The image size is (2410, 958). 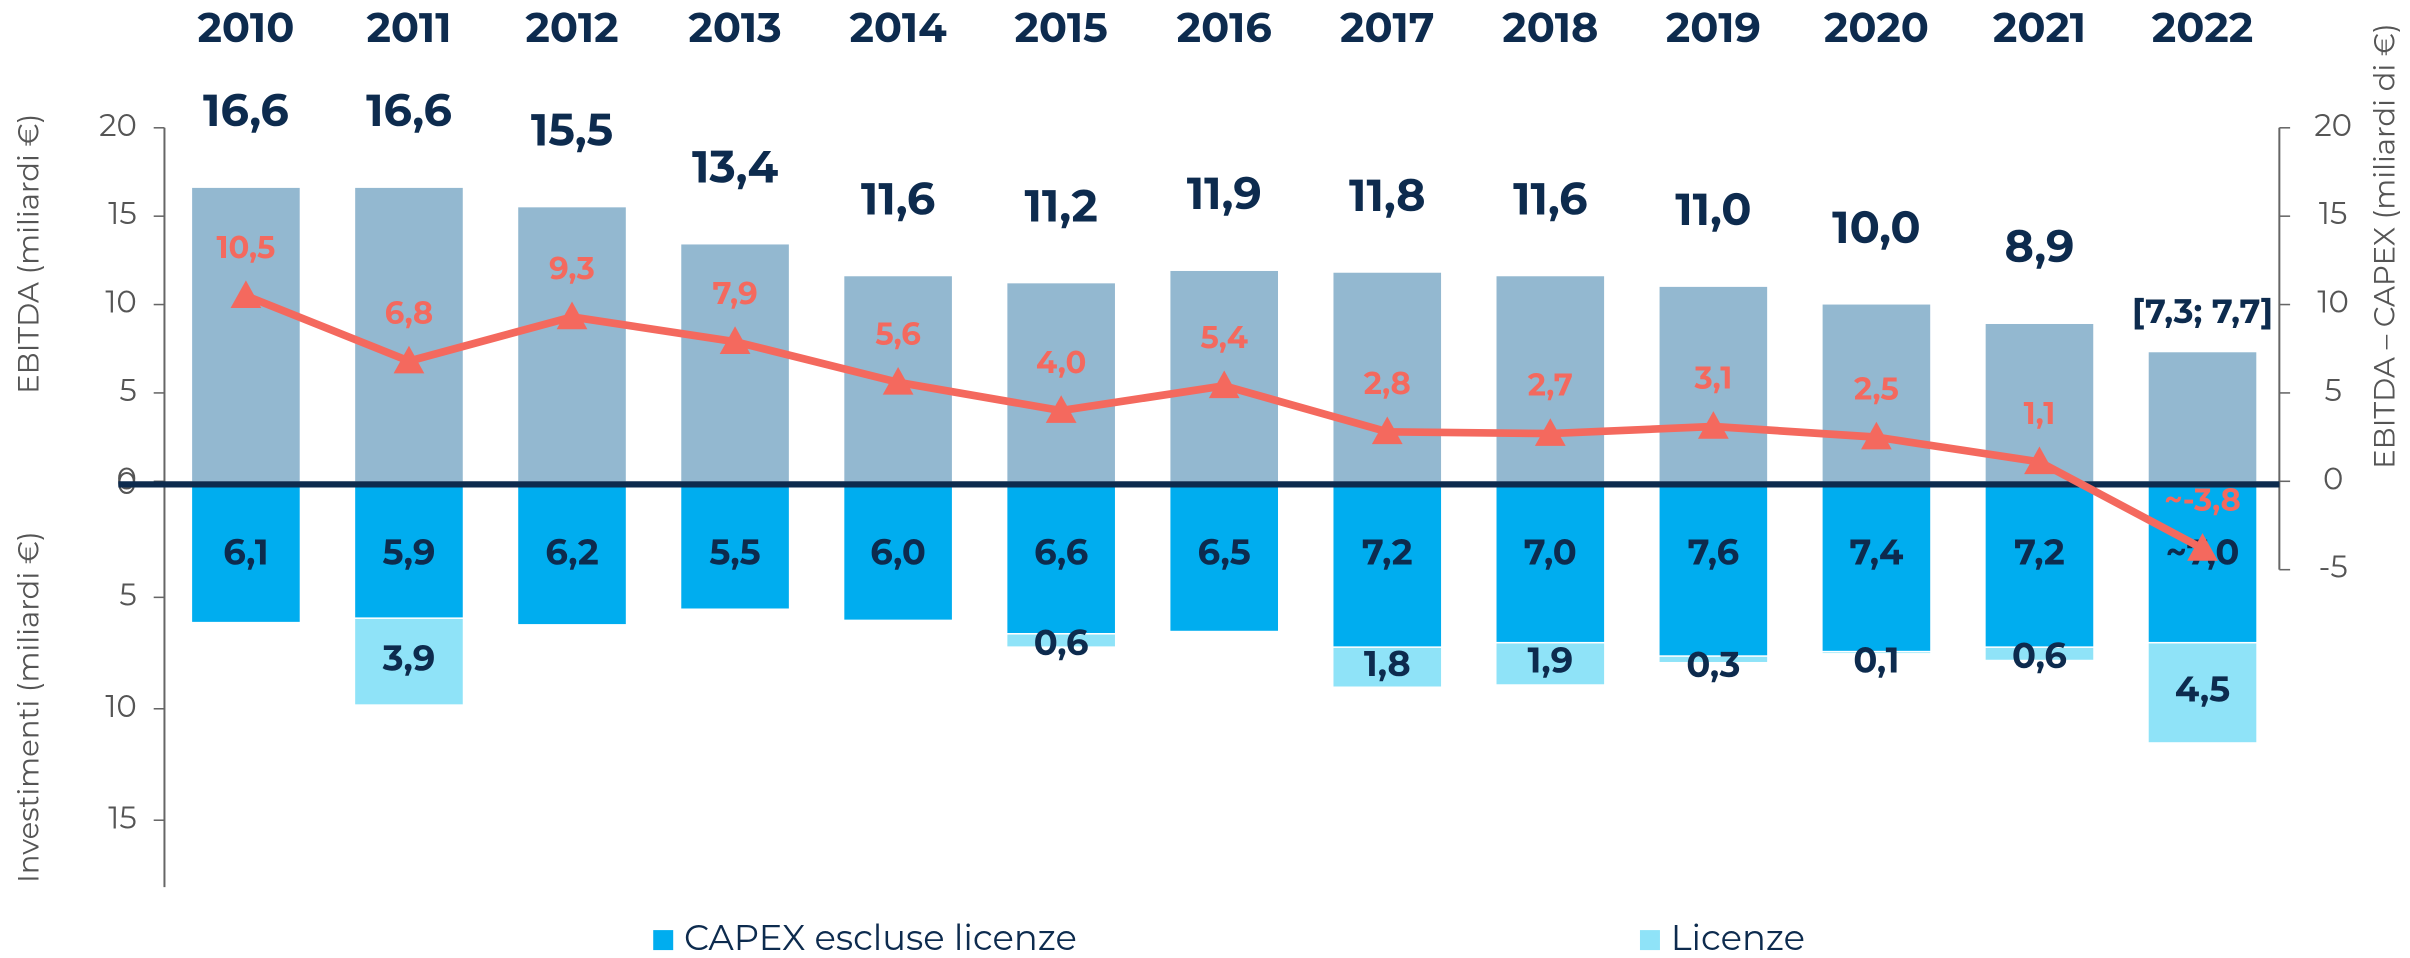 I want to click on value-label: 1,9, so click(x=1550, y=660).